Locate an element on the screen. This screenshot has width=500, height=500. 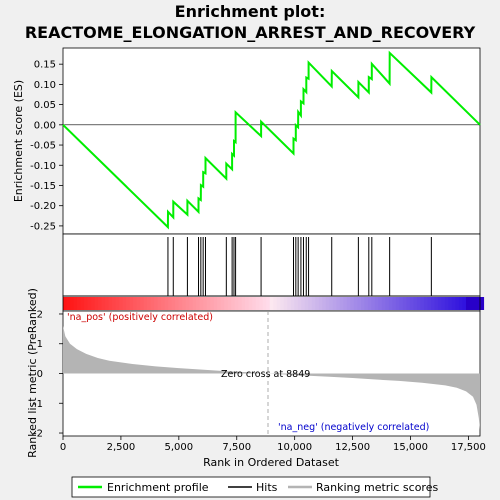
x-tick-label: 0 is located at coordinates (63, 447).